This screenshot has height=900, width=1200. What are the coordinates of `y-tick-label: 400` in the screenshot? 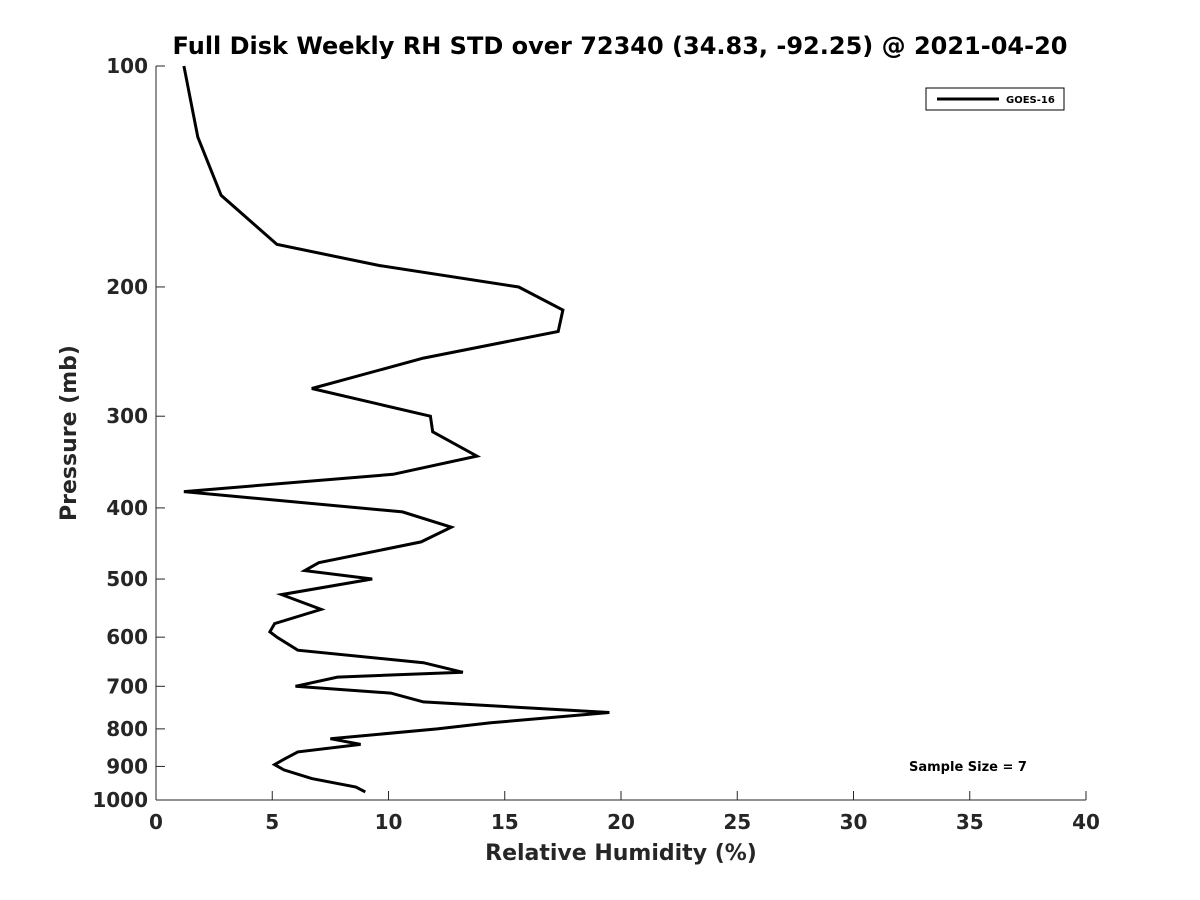 It's located at (127, 508).